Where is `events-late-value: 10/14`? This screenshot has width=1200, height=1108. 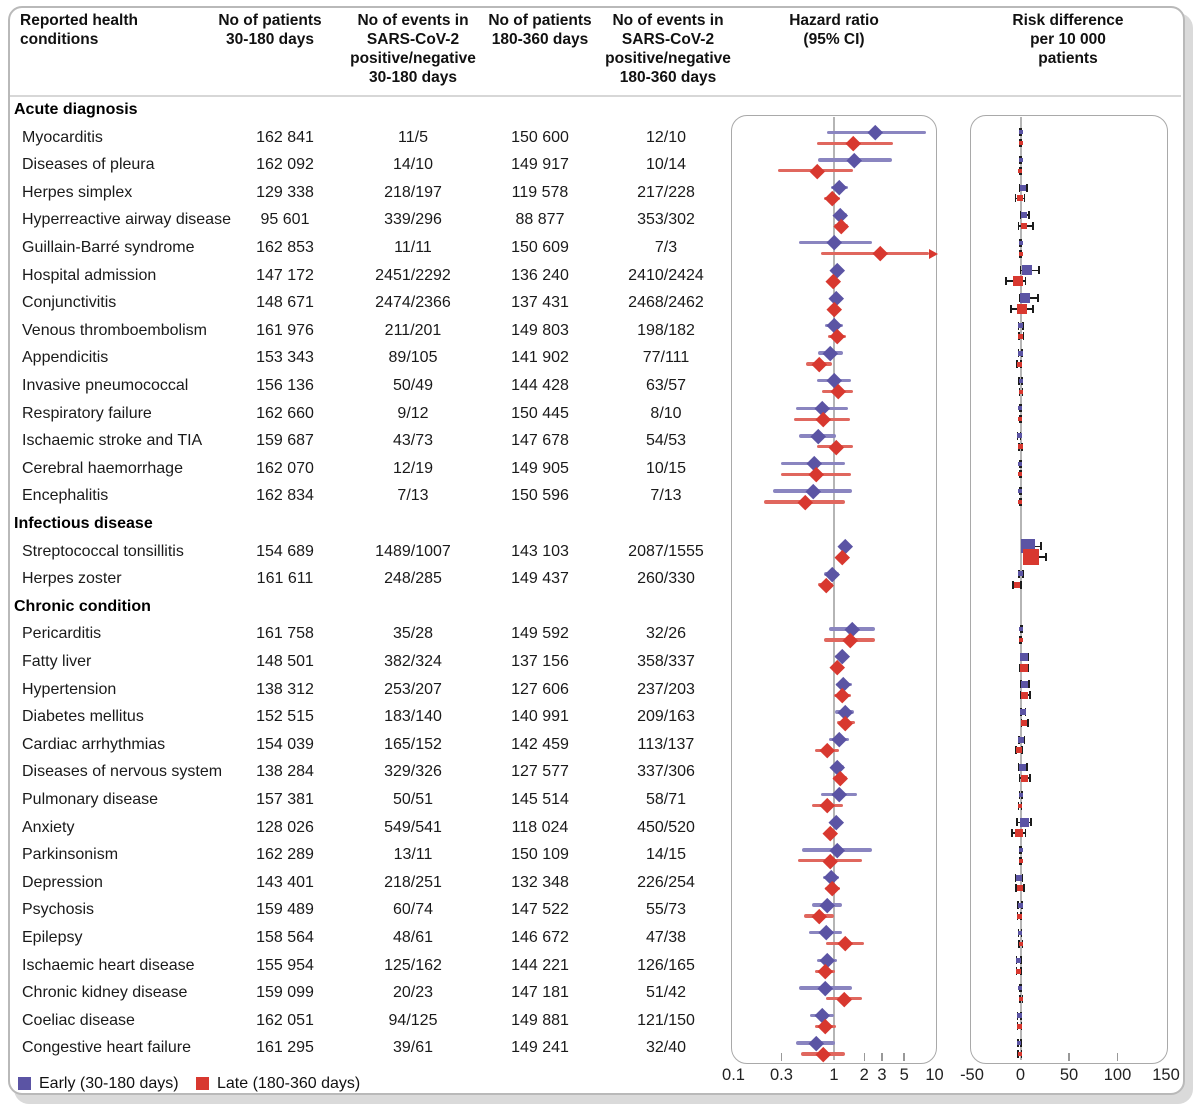
events-late-value: 10/14 is located at coordinates (666, 165).